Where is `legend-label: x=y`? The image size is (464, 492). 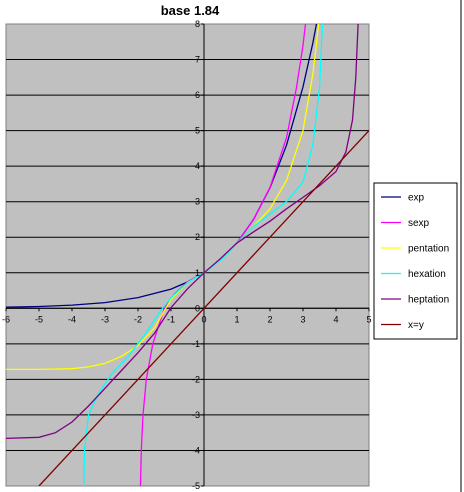
legend-label: x=y is located at coordinates (416, 325).